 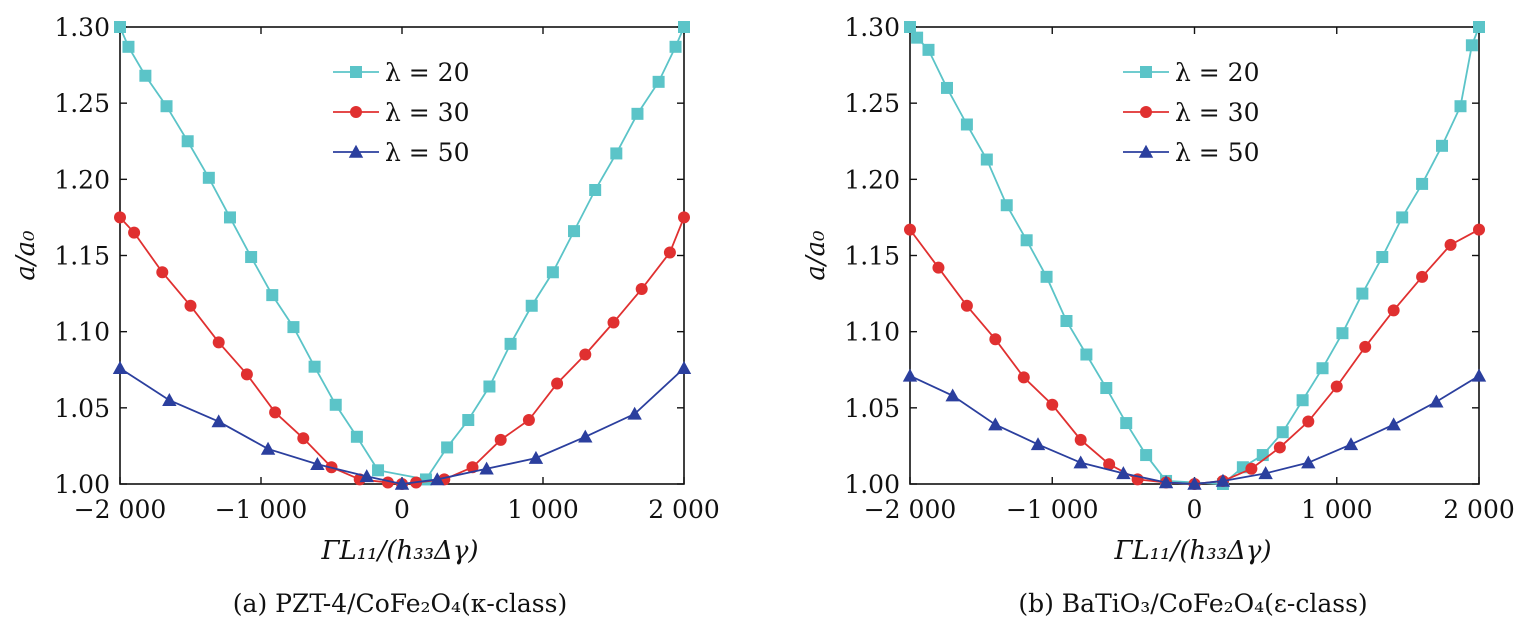 I want to click on legend-entry: λ = 30, so click(x=427, y=112).